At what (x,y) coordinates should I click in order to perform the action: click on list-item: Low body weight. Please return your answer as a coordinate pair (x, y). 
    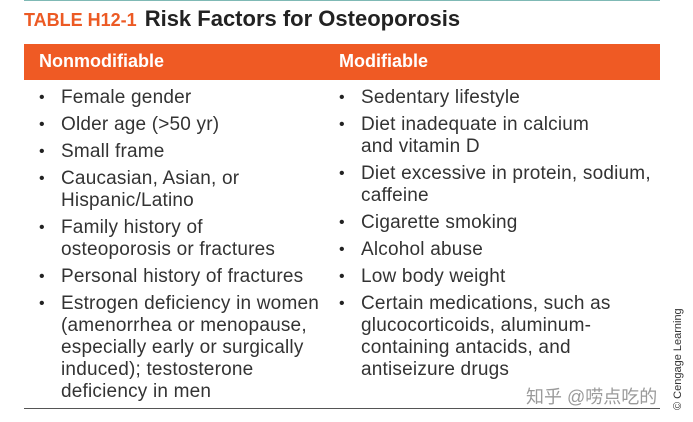
    Looking at the image, I should click on (495, 279).